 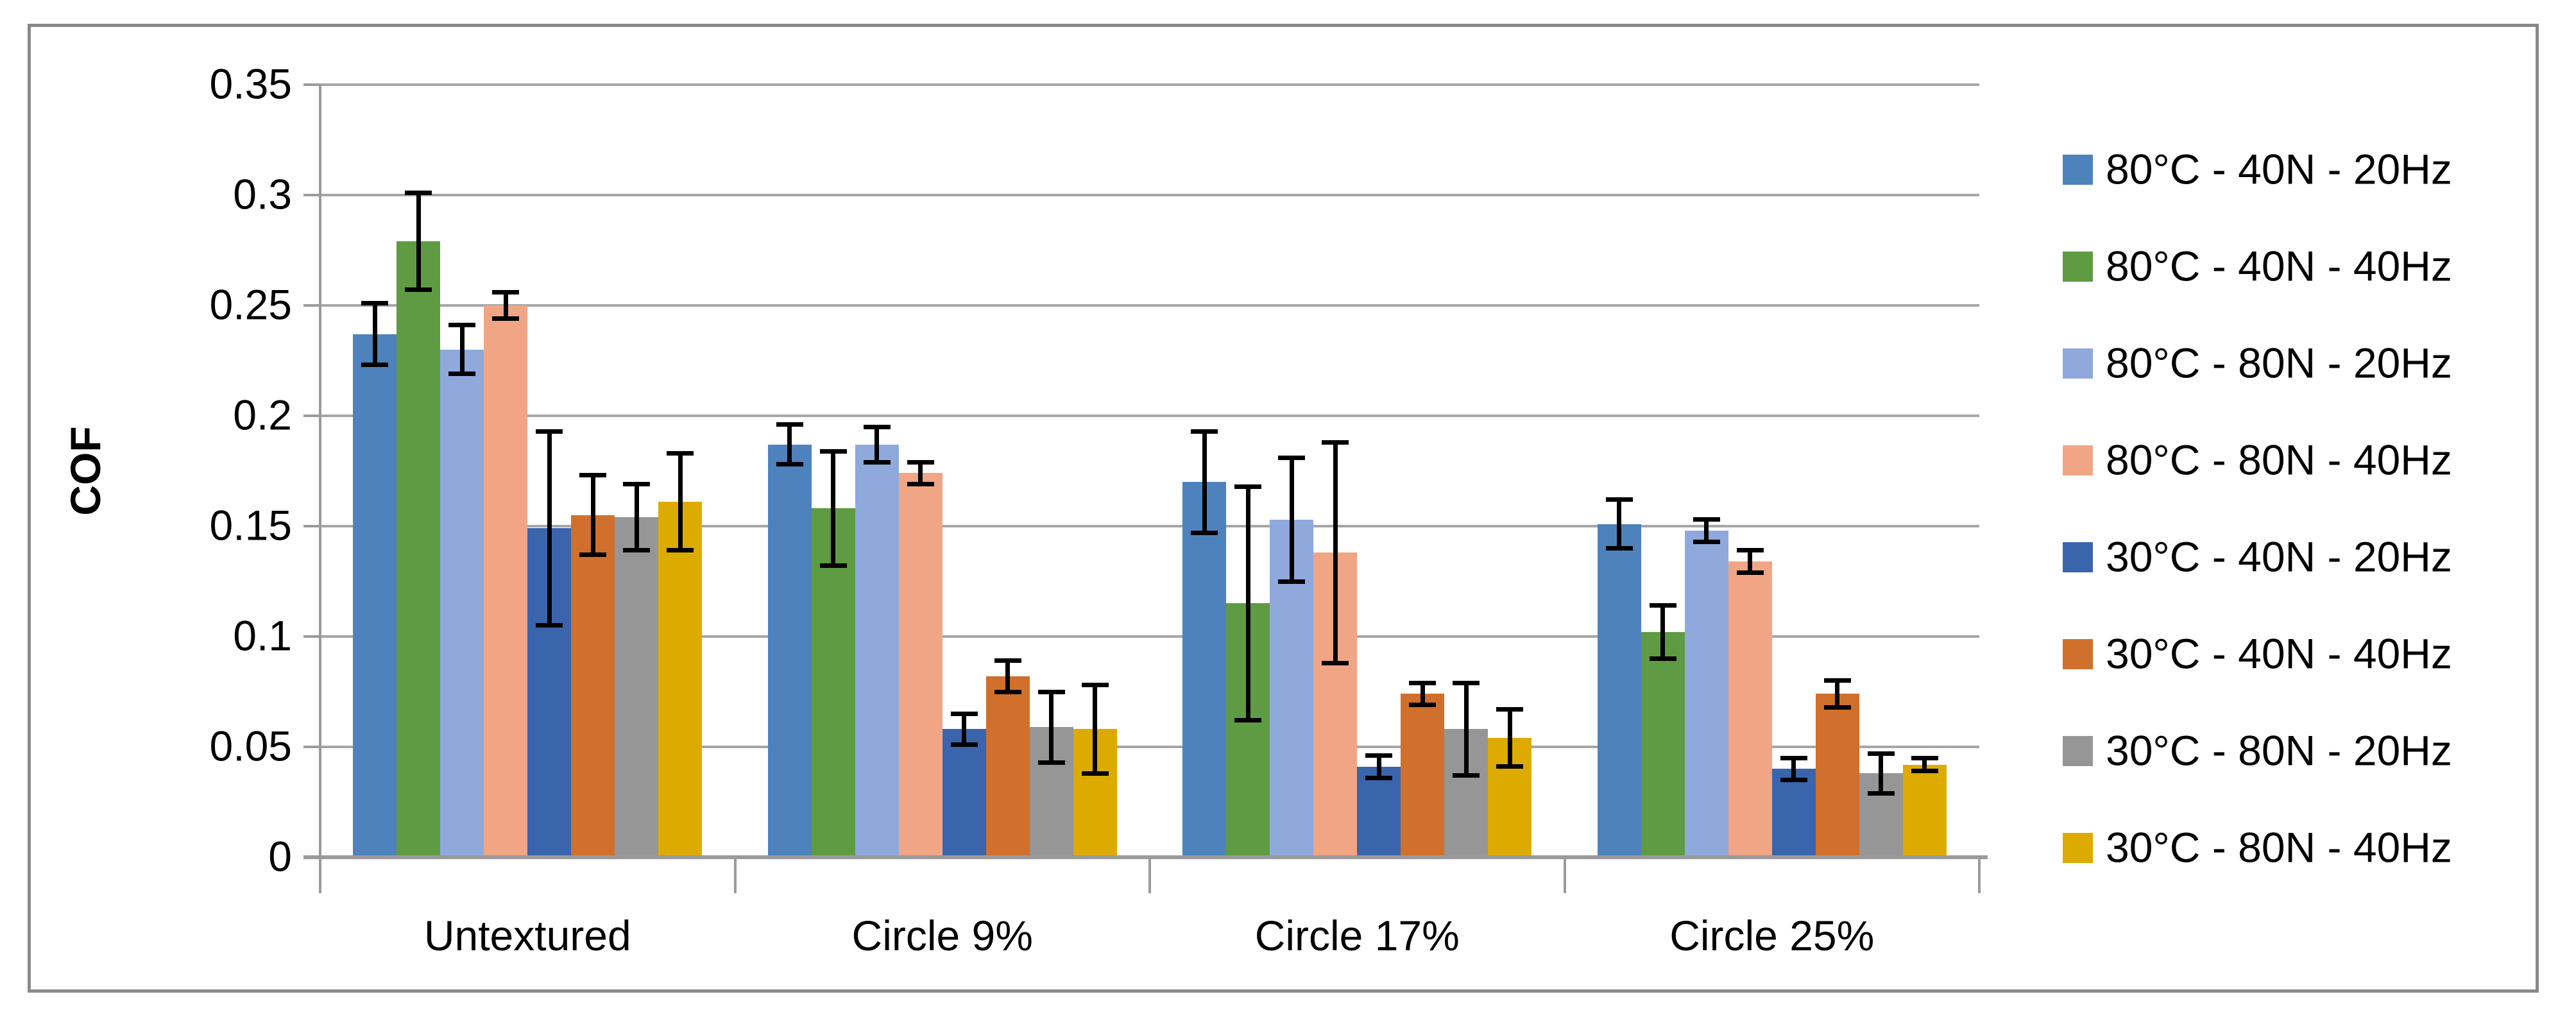 I want to click on category-label: Circle 9%, so click(x=942, y=936).